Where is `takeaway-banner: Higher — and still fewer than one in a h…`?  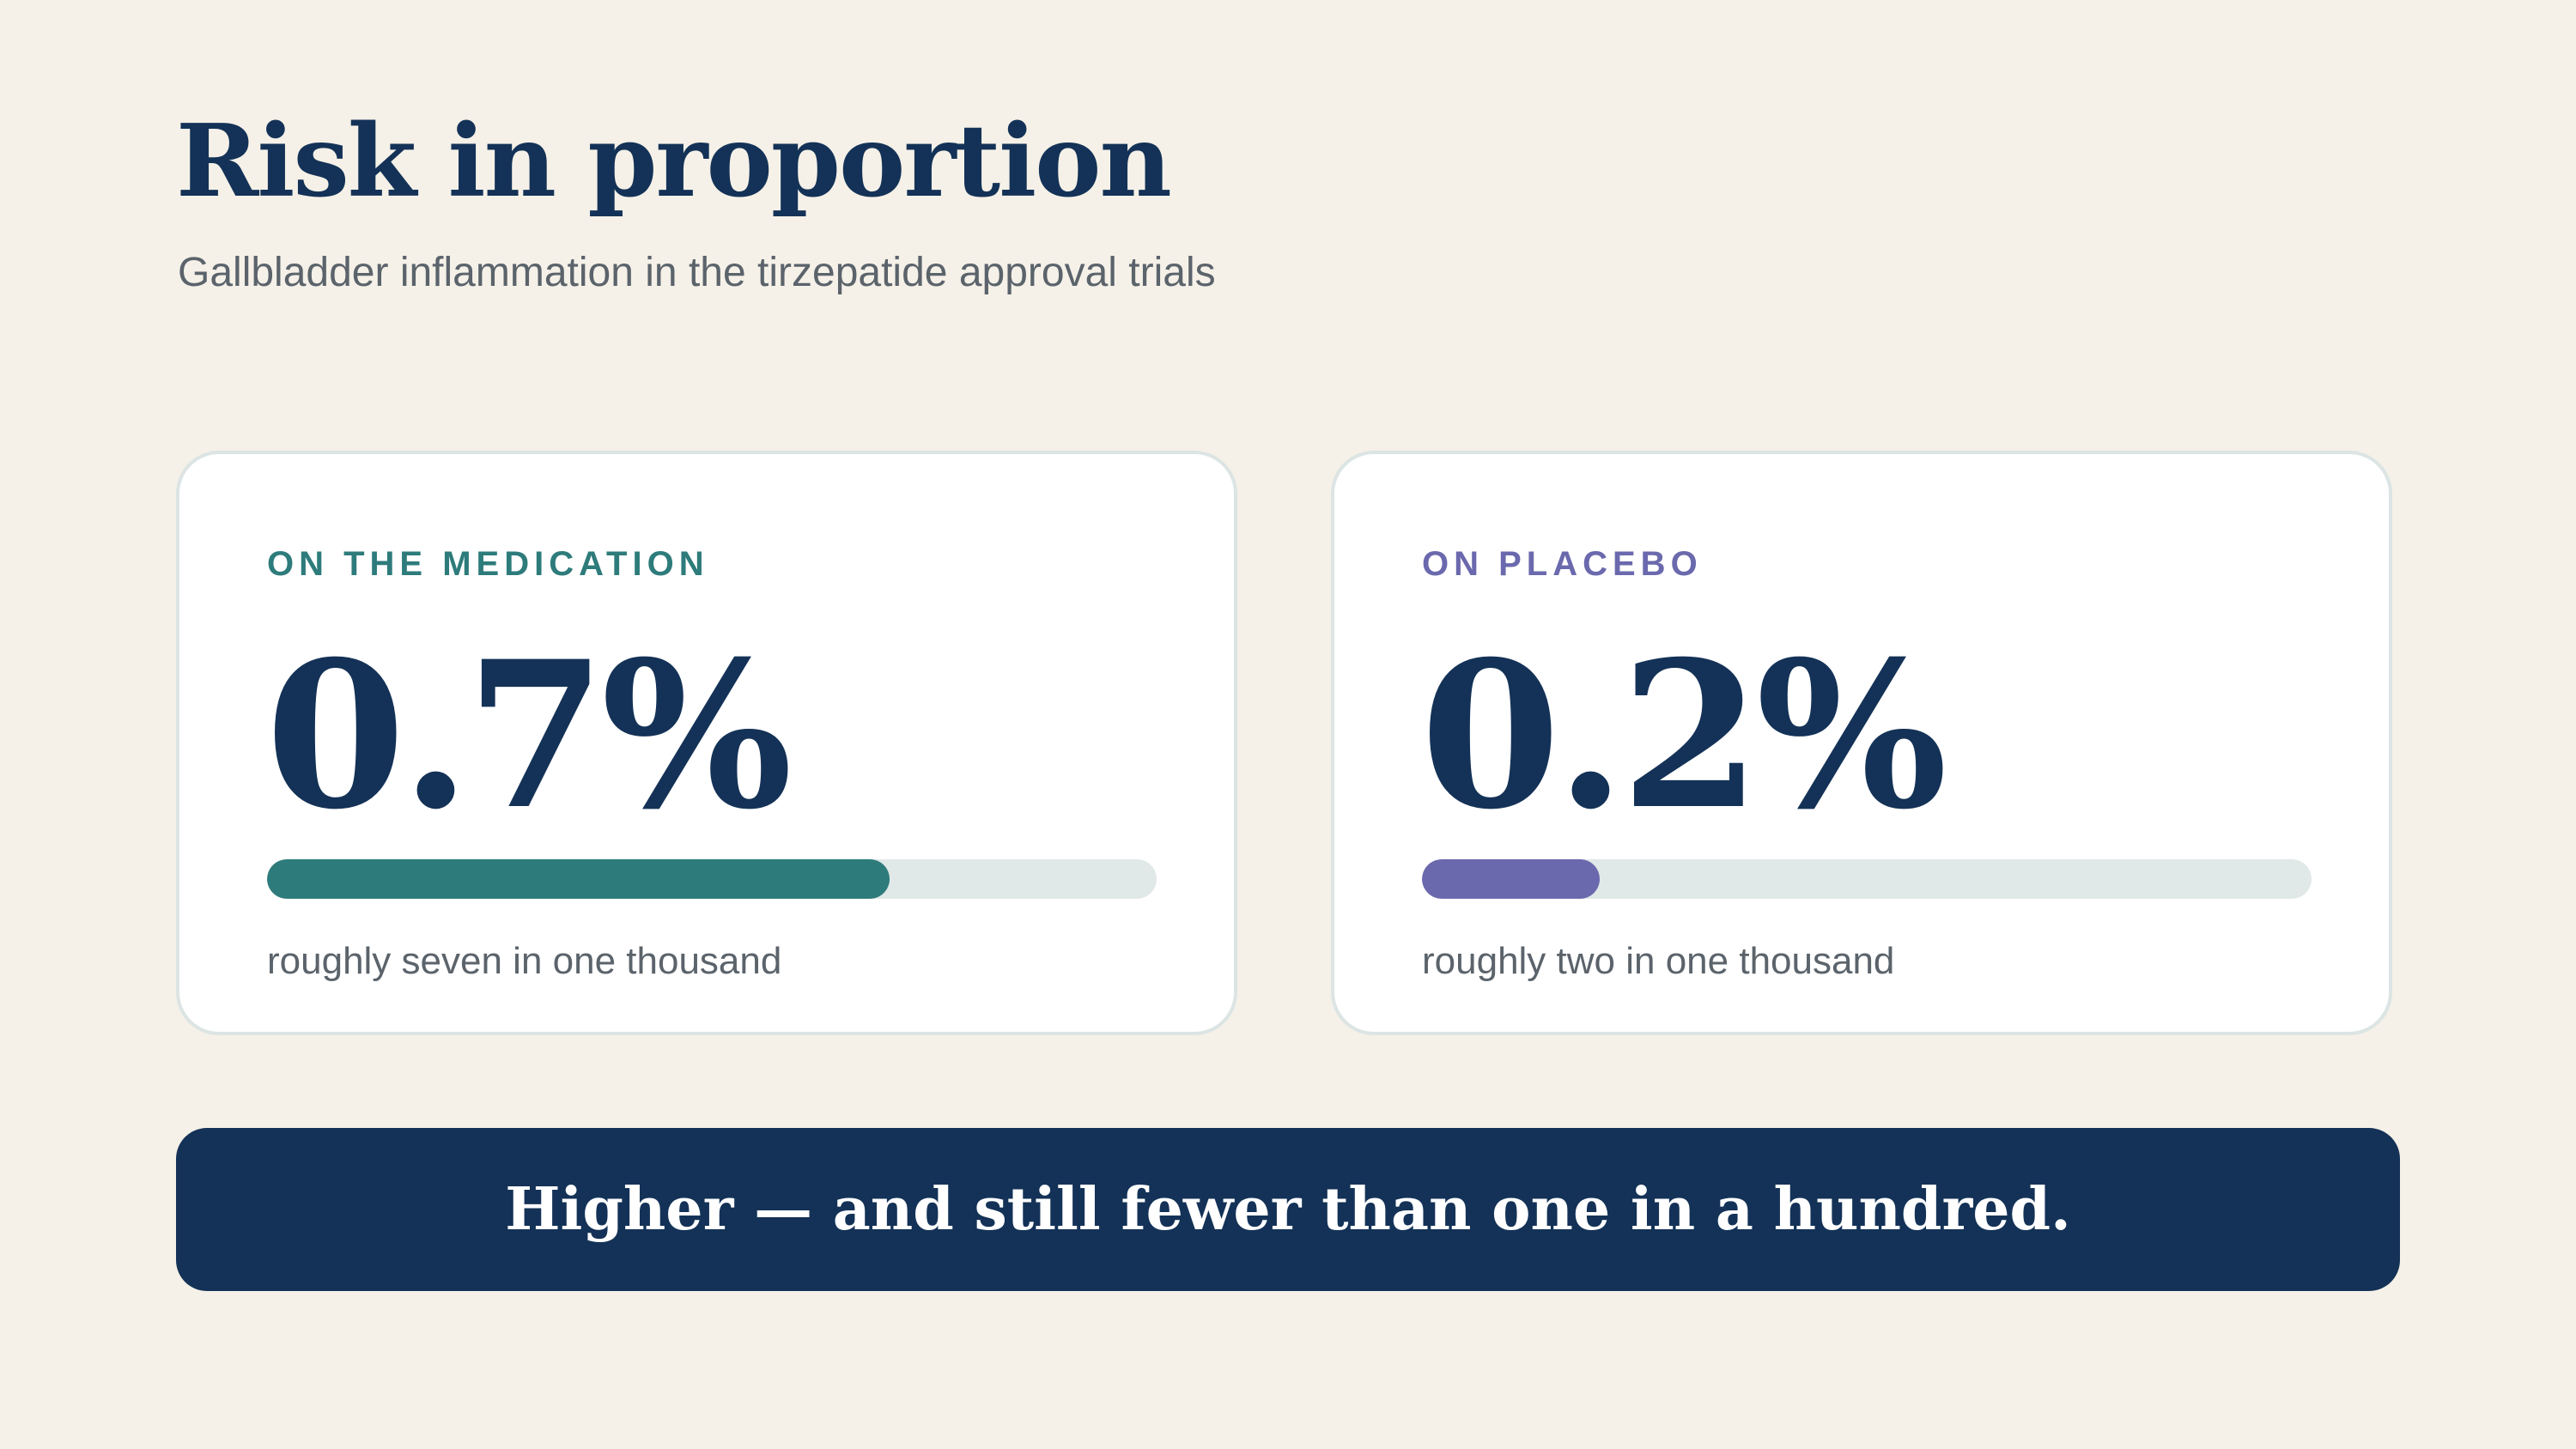 takeaway-banner: Higher — and still fewer than one in a h… is located at coordinates (1288, 1209).